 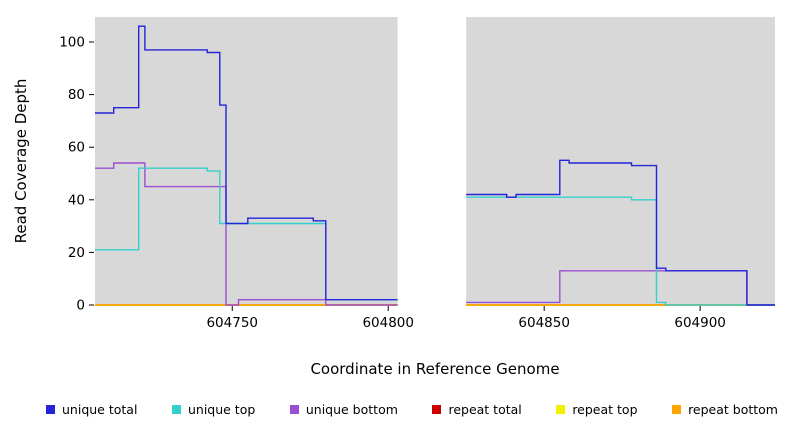 What do you see at coordinates (80, 306) in the screenshot?
I see `y-tick-label: 0` at bounding box center [80, 306].